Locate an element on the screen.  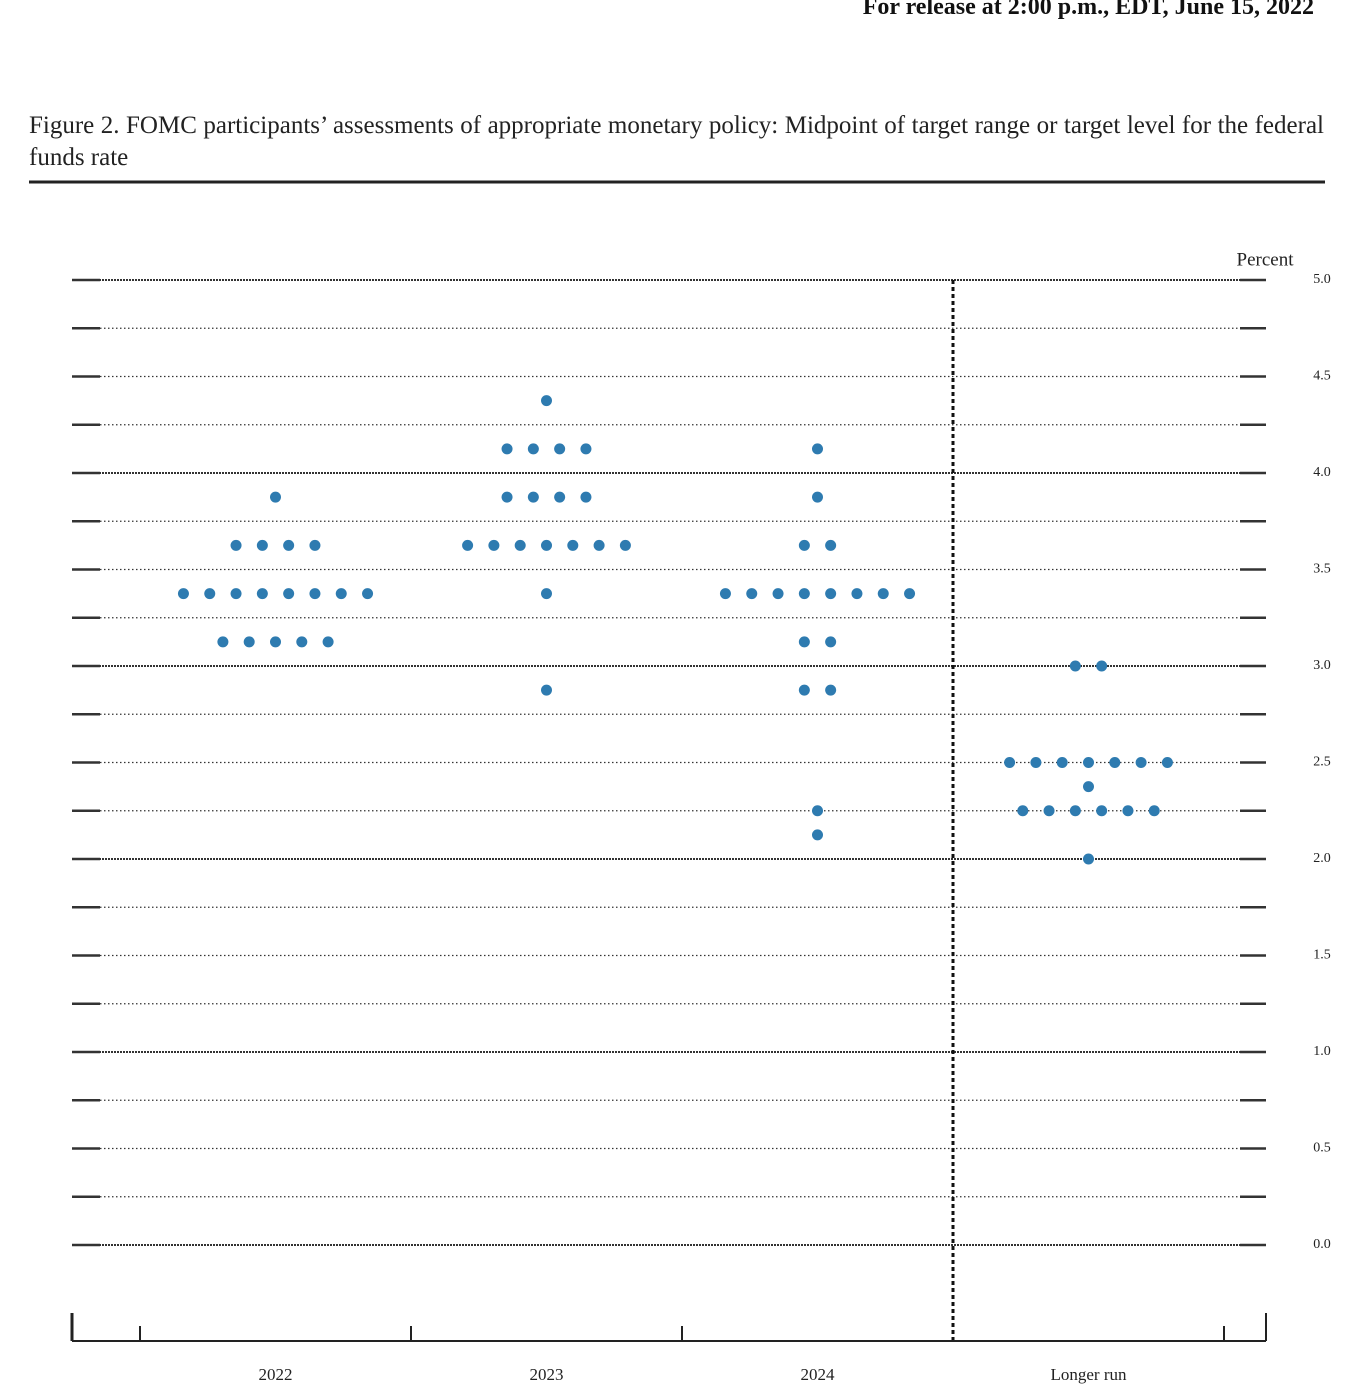
y-tick-label: 0.5 is located at coordinates (1322, 1148).